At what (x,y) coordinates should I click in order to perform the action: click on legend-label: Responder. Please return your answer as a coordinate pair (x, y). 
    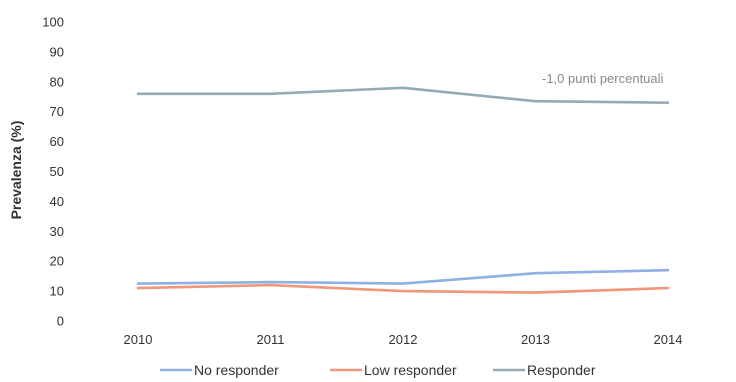
    Looking at the image, I should click on (561, 370).